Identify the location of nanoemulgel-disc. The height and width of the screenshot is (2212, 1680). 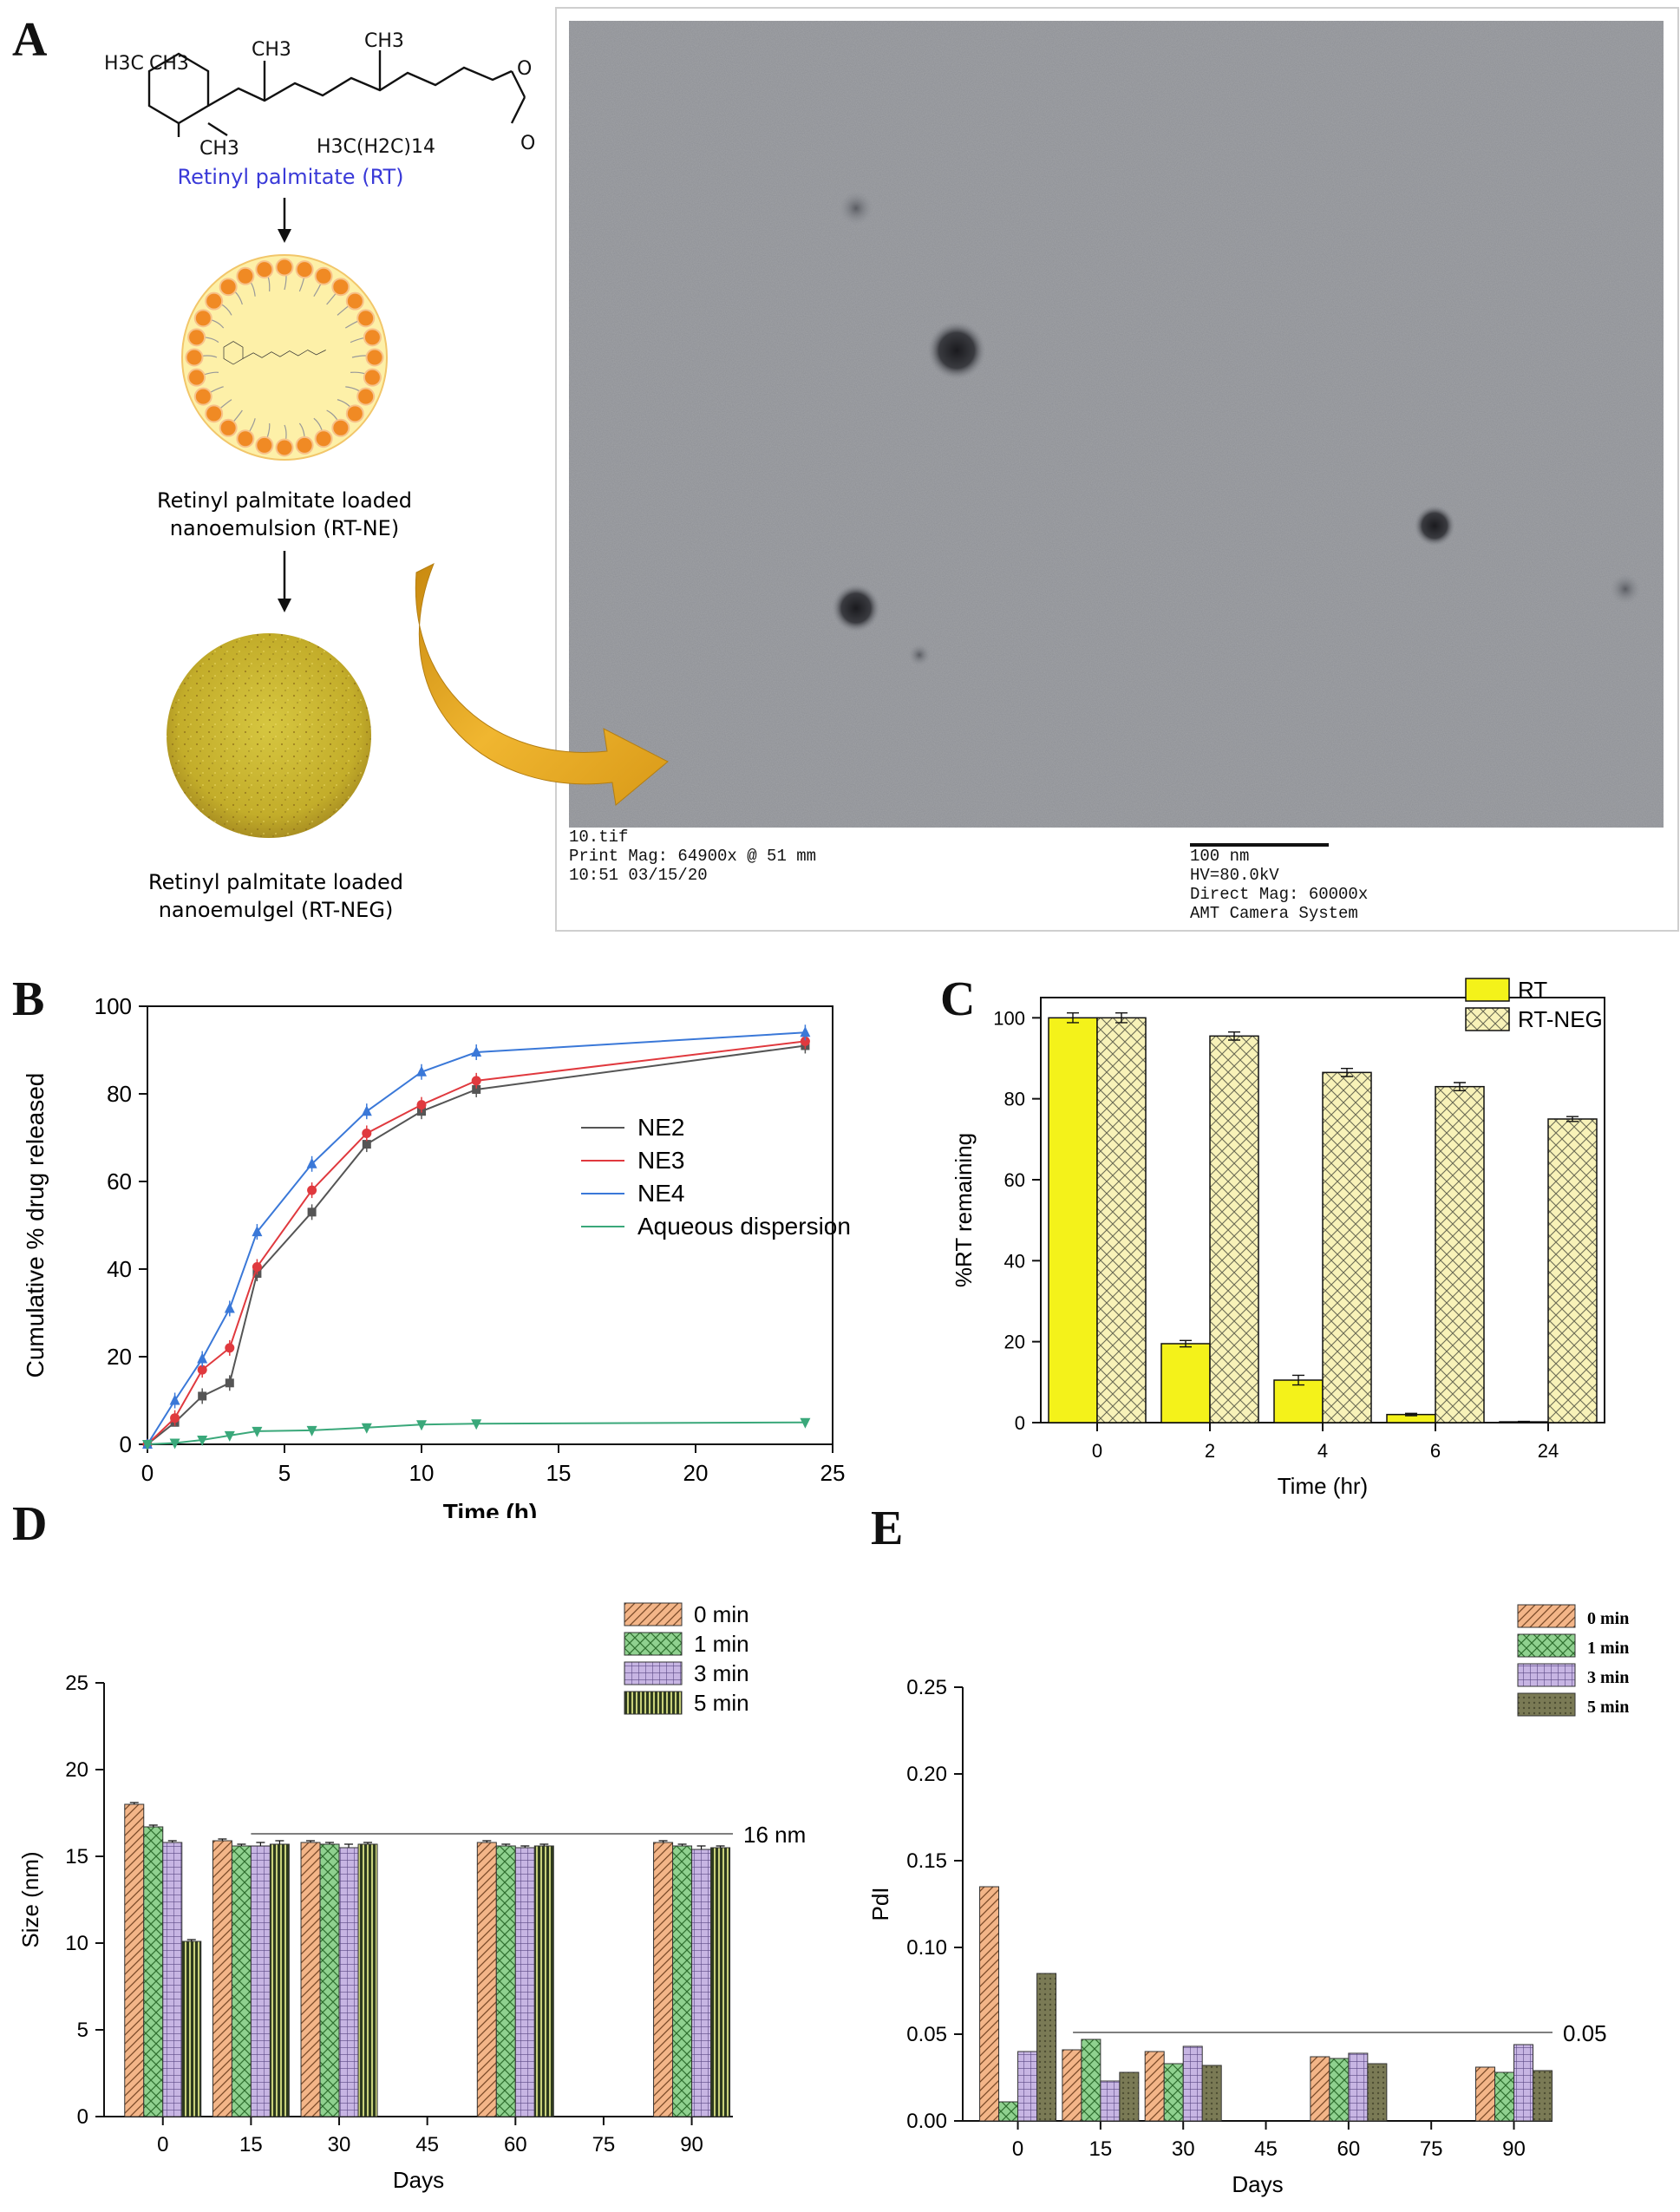
(269, 736).